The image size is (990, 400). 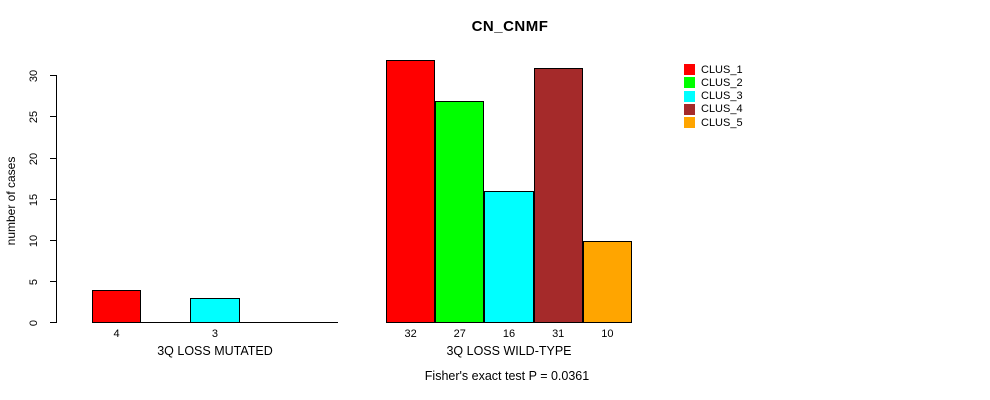 I want to click on bar-value-label: 31, so click(x=558, y=334).